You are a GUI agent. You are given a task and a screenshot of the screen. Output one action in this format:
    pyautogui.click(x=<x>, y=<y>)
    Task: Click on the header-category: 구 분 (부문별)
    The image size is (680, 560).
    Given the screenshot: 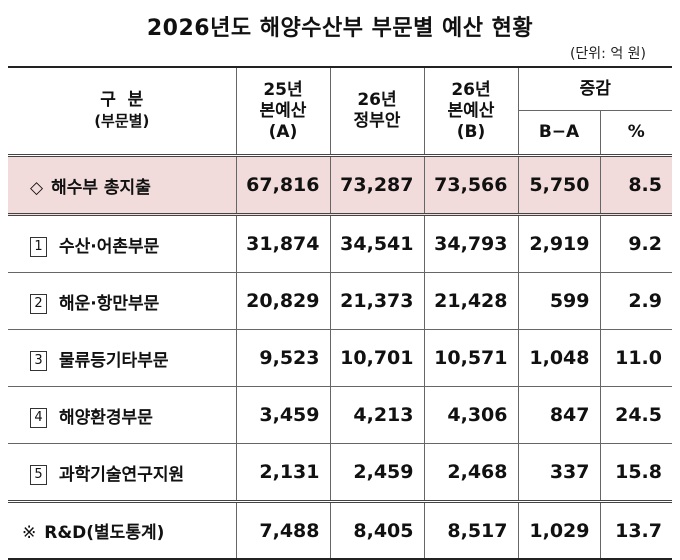 What is the action you would take?
    pyautogui.click(x=122, y=111)
    